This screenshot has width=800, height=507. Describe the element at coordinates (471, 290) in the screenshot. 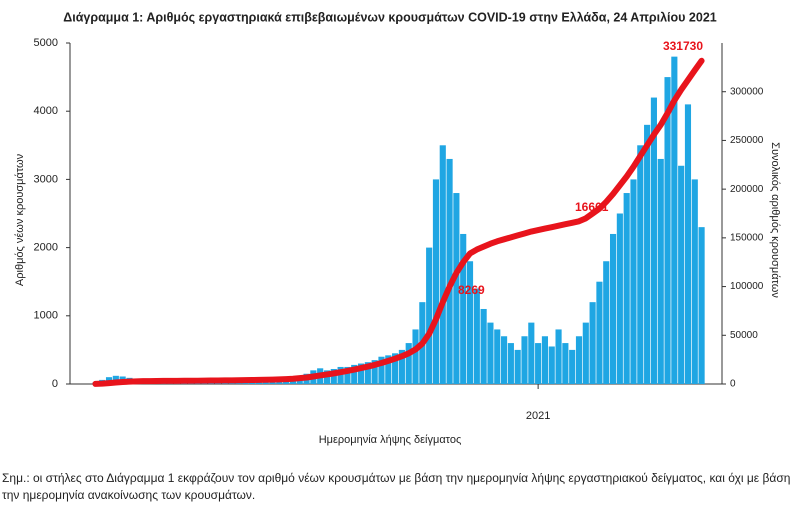

I see `annotation: 8269` at that location.